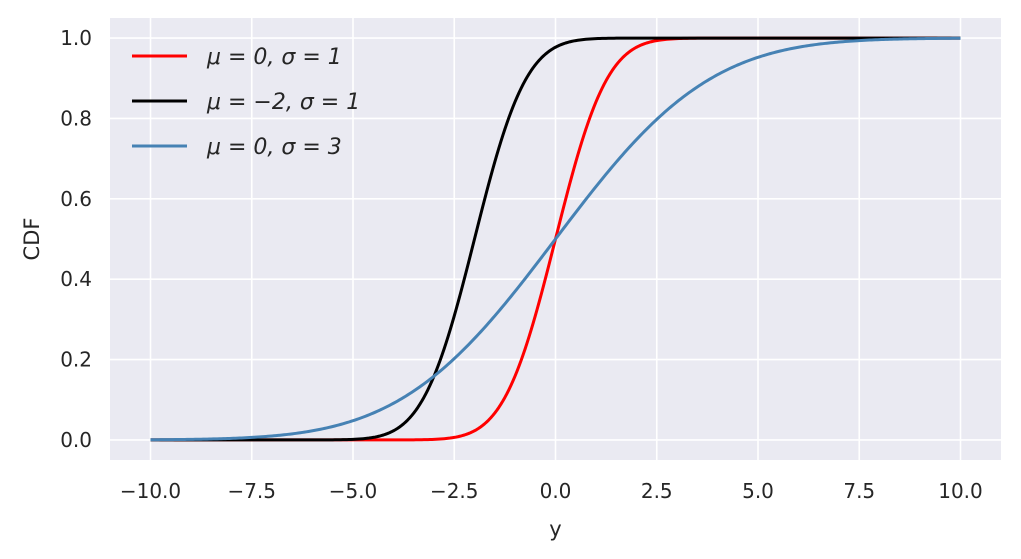  What do you see at coordinates (657, 491) in the screenshot?
I see `x-tick-label: 2.5` at bounding box center [657, 491].